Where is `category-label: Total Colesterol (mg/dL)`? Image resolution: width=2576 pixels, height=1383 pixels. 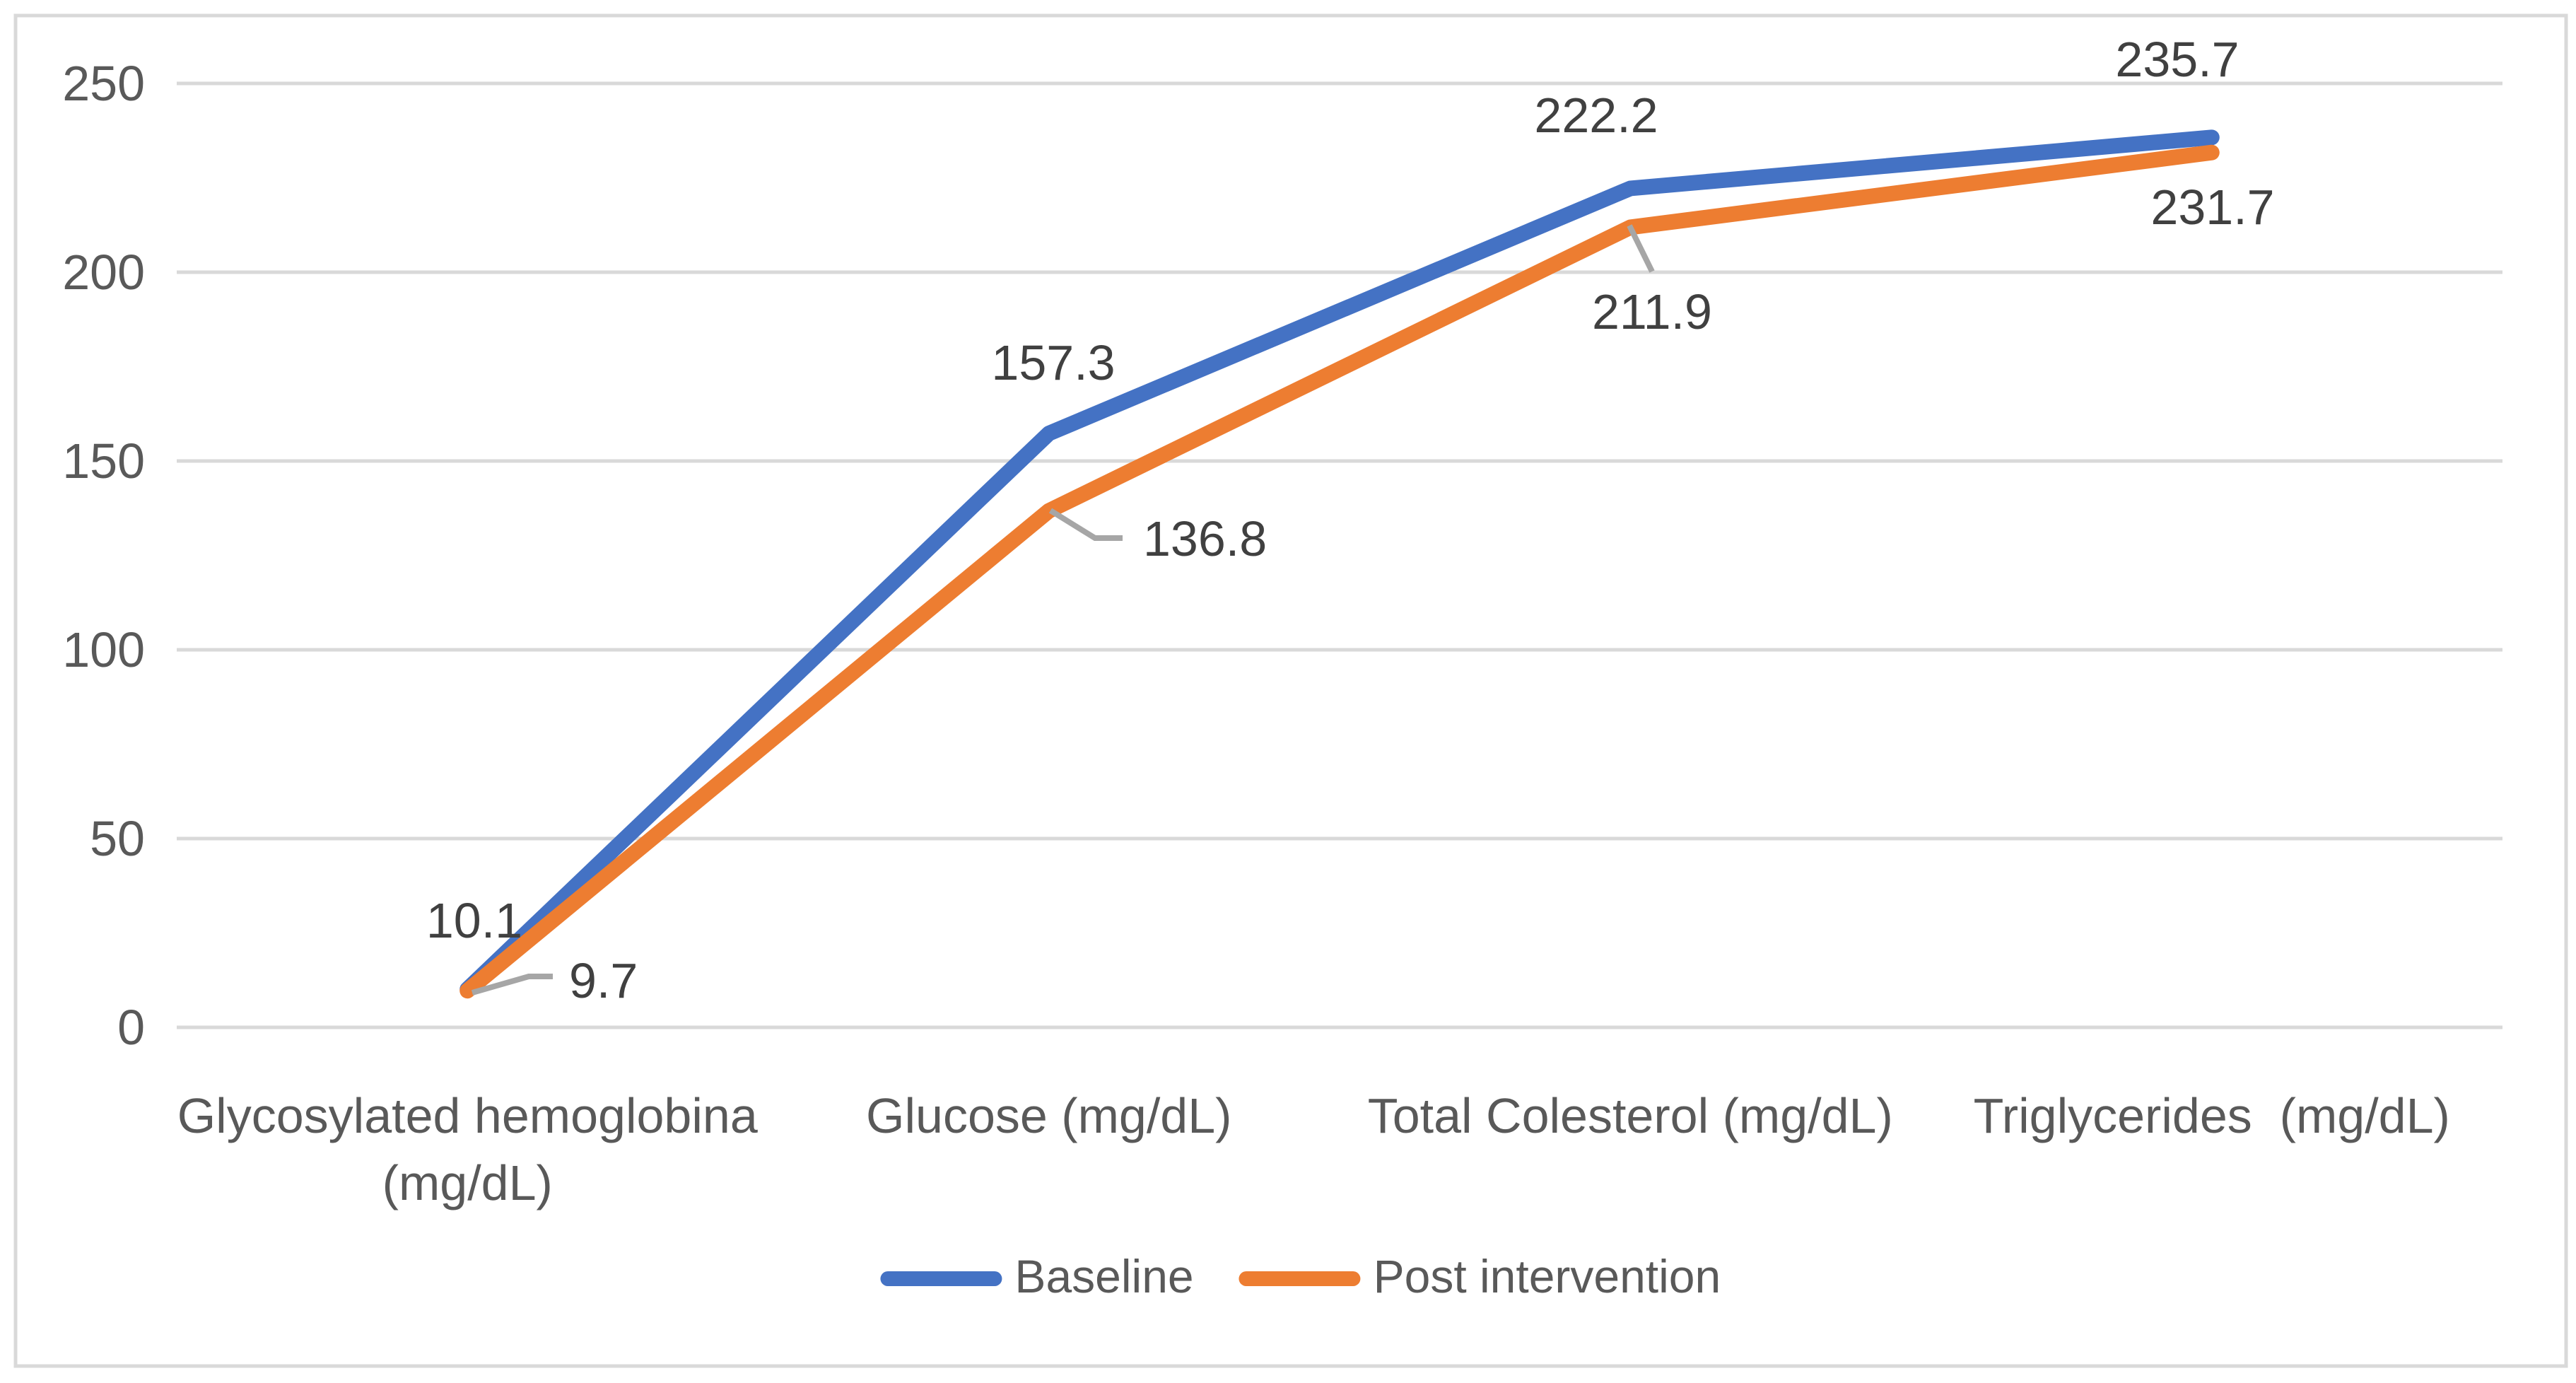 category-label: Total Colesterol (mg/dL) is located at coordinates (1631, 1115).